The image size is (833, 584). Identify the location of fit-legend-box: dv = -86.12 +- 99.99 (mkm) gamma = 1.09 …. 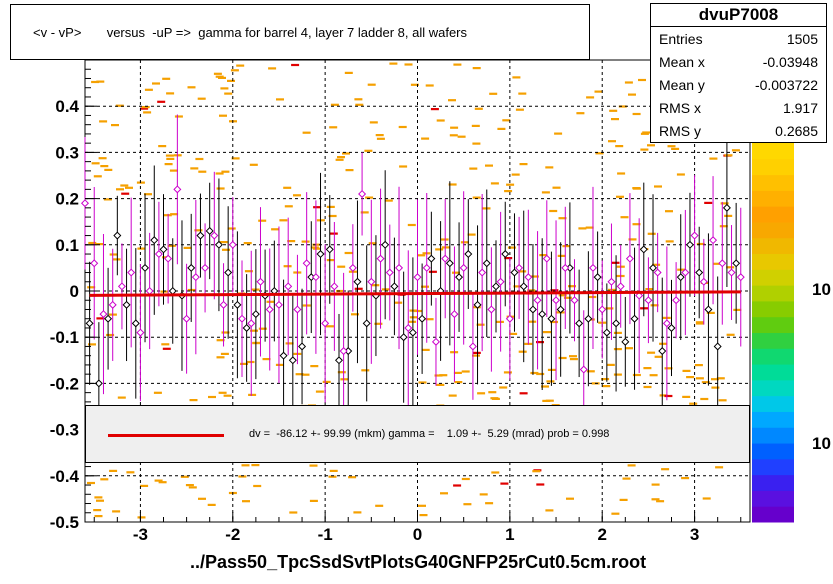
(417, 434).